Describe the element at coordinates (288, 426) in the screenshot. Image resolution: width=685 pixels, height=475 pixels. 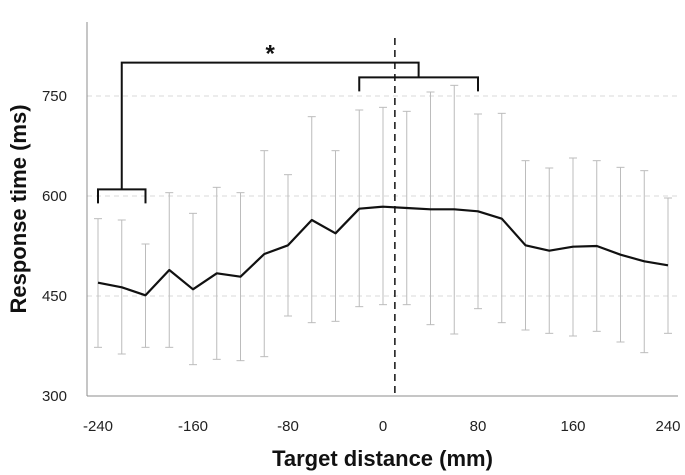
I see `x-tick-label: -80` at that location.